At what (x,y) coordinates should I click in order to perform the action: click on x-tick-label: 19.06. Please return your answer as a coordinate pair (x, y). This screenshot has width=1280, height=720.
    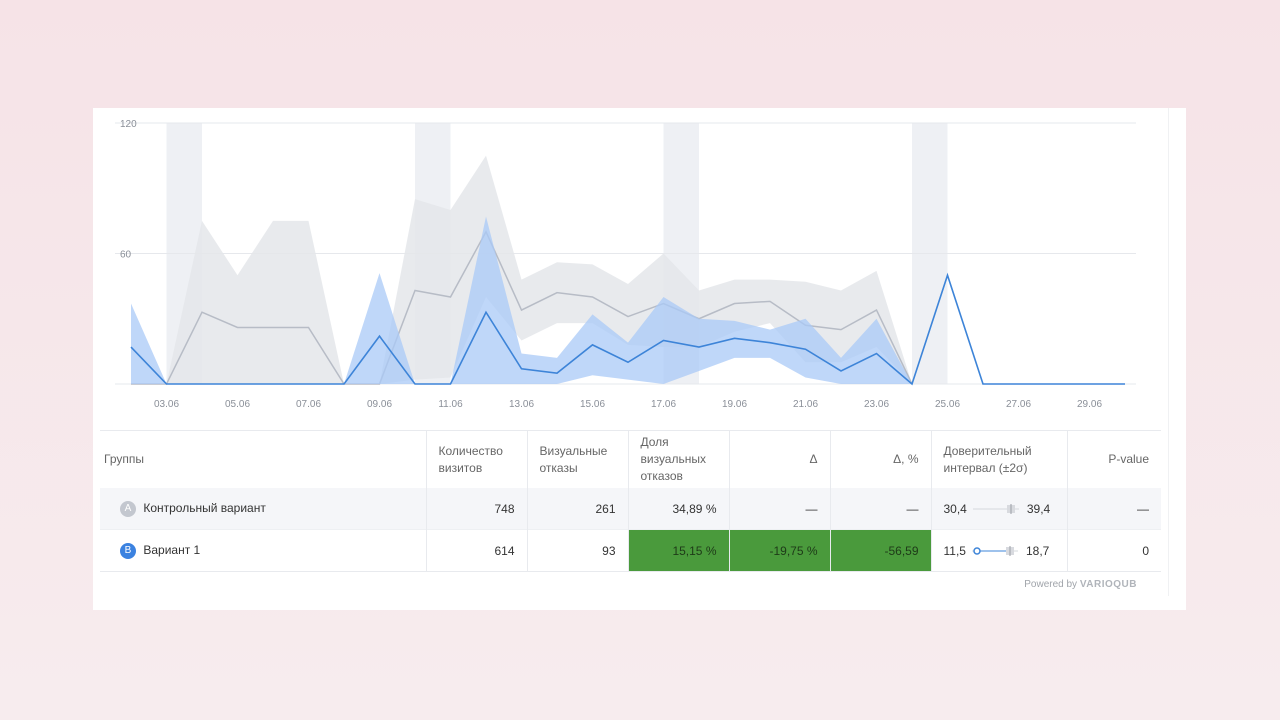
    Looking at the image, I should click on (734, 403).